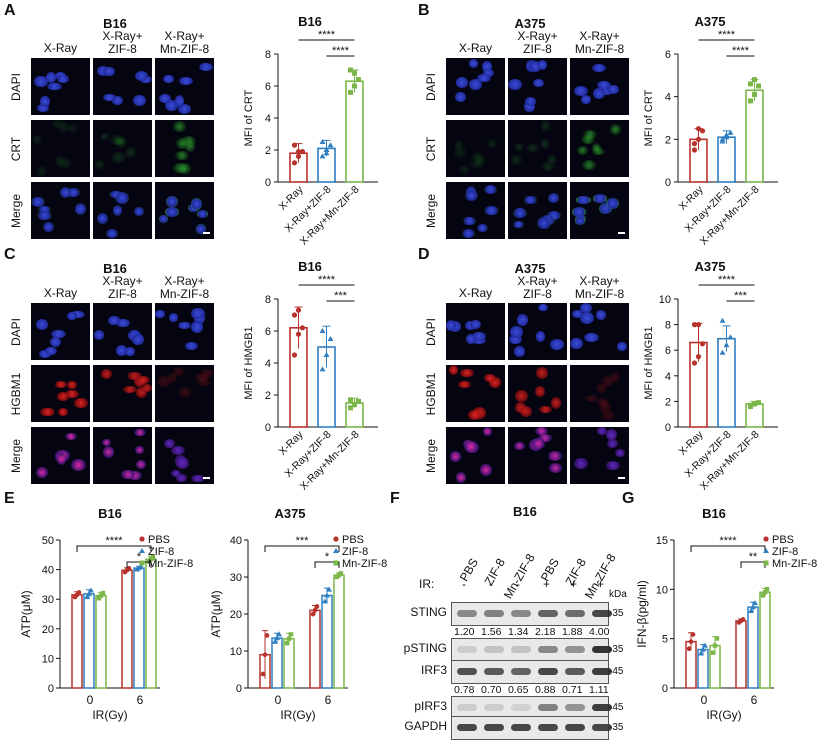 This screenshot has width=824, height=744. I want to click on chart-title: A375, so click(709, 266).